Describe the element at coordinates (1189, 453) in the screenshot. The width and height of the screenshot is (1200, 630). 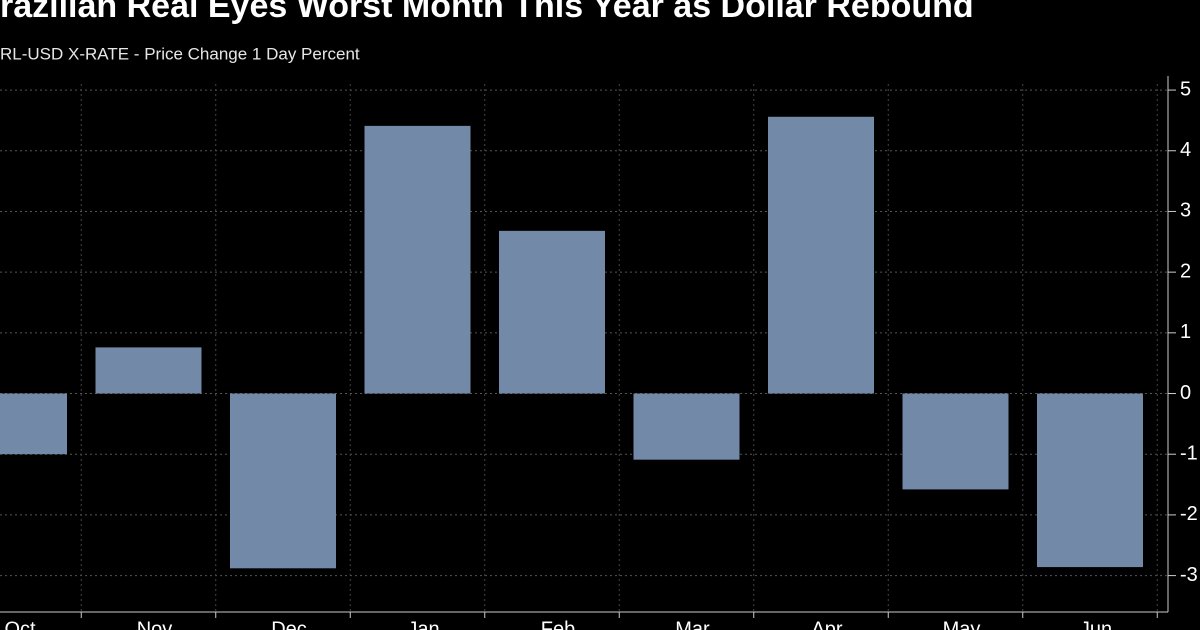
I see `y-tick-label: -1` at that location.